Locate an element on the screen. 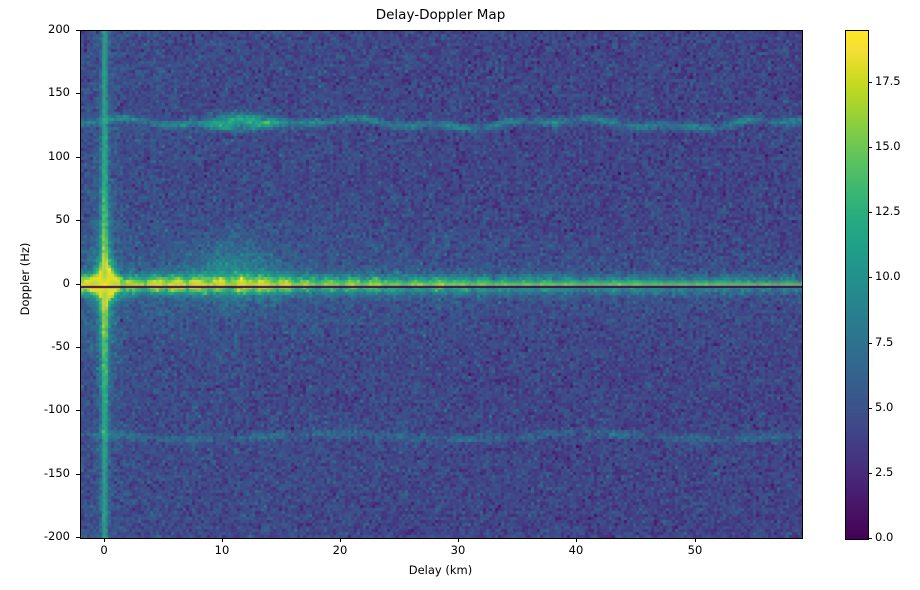 Image resolution: width=920 pixels, height=590 pixels. y-tick-label: -200 is located at coordinates (56, 536).